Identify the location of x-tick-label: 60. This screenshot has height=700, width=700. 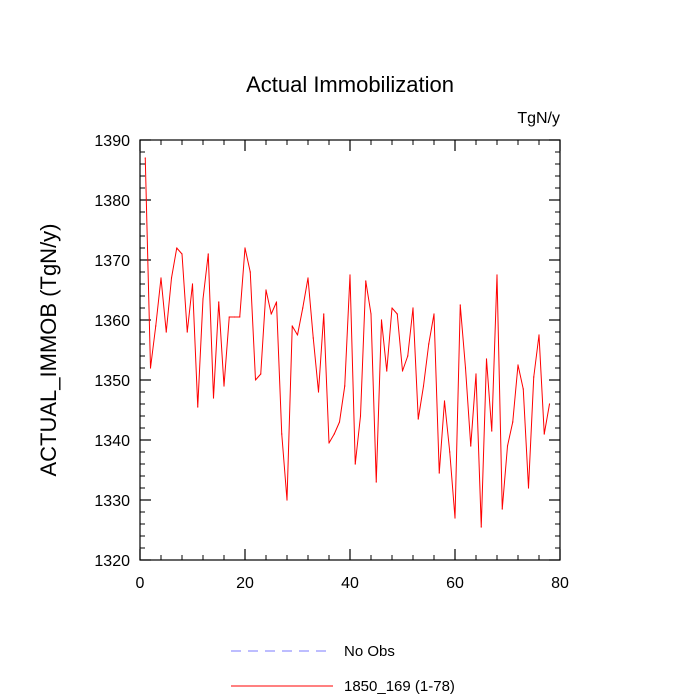
(455, 583).